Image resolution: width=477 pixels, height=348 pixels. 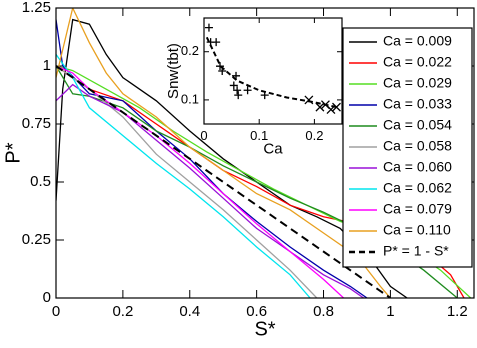 I want to click on x-tick-label: 1.2, so click(x=457, y=311).